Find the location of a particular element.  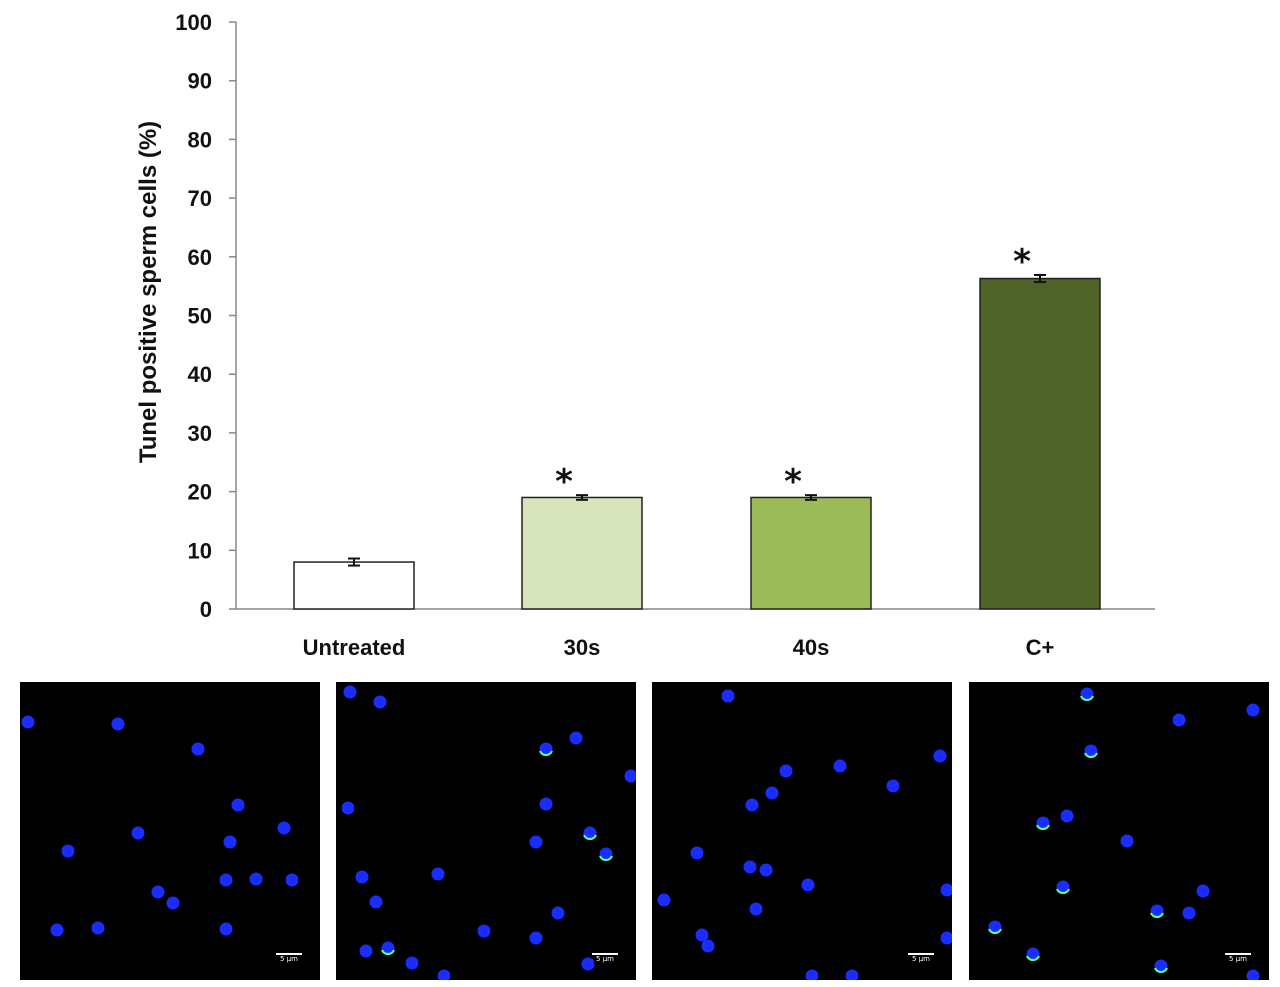

y-tick-label: 30 is located at coordinates (200, 433).